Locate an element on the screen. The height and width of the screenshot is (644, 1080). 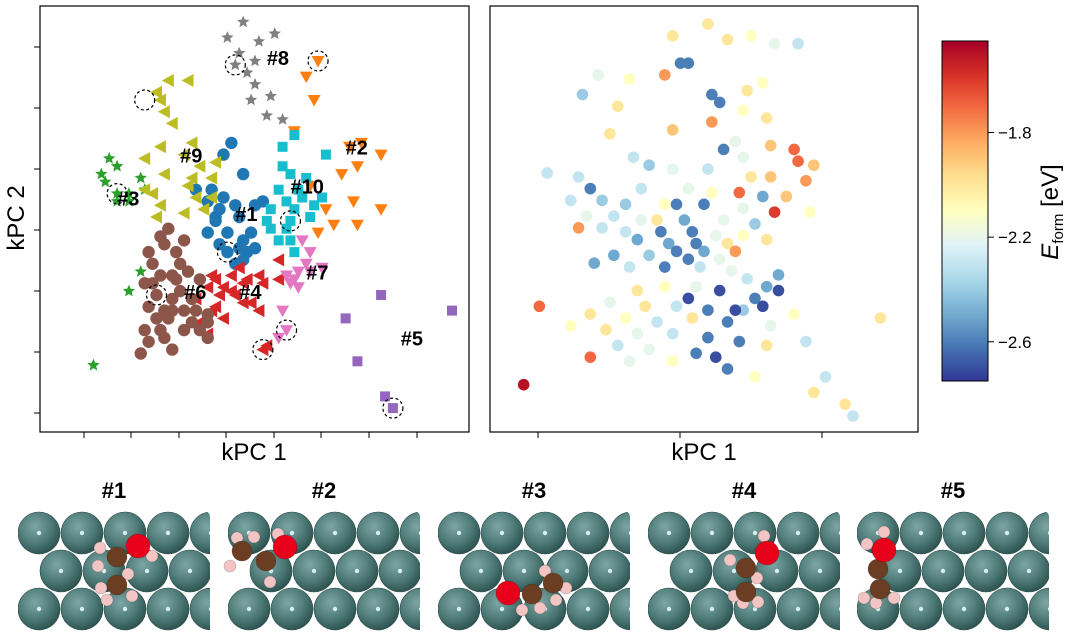
structure-3: #3 is located at coordinates (534, 554).